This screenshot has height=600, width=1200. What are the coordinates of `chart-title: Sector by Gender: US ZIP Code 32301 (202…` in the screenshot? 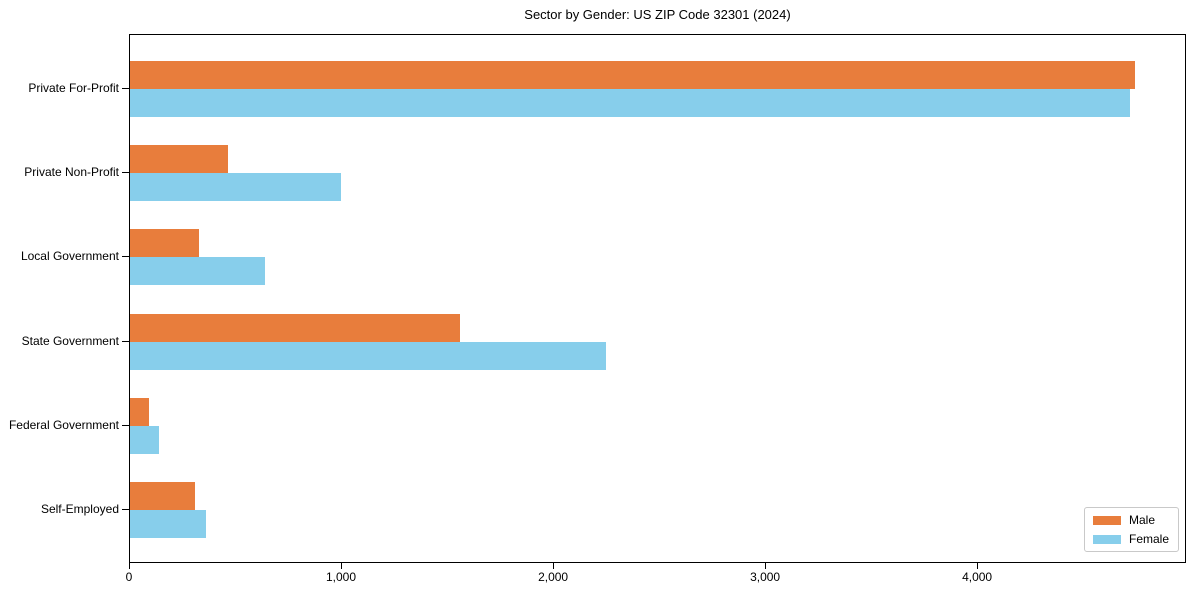 It's located at (657, 14).